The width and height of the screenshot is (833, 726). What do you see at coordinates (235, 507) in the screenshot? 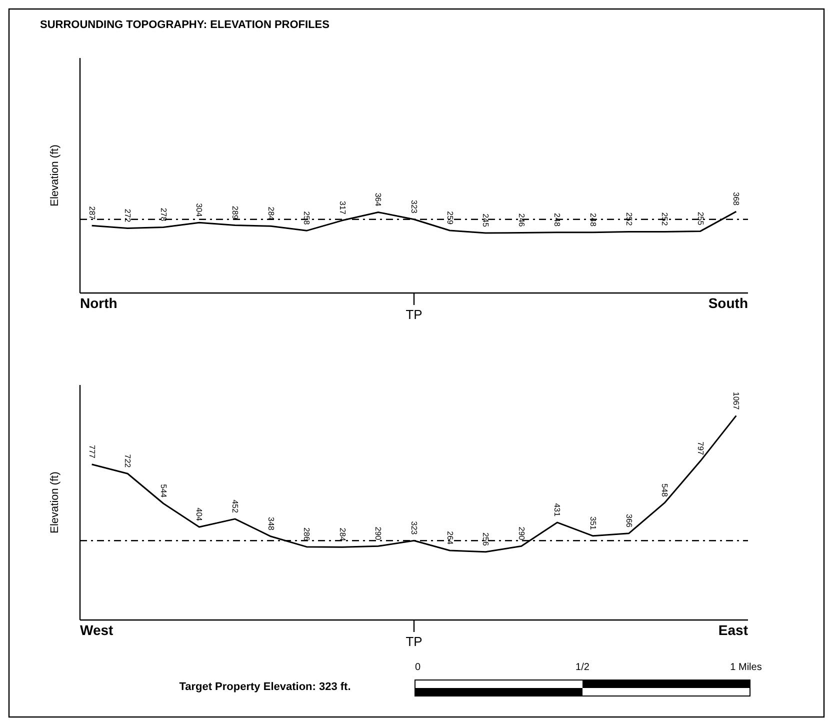
I see `data-label: 452` at bounding box center [235, 507].